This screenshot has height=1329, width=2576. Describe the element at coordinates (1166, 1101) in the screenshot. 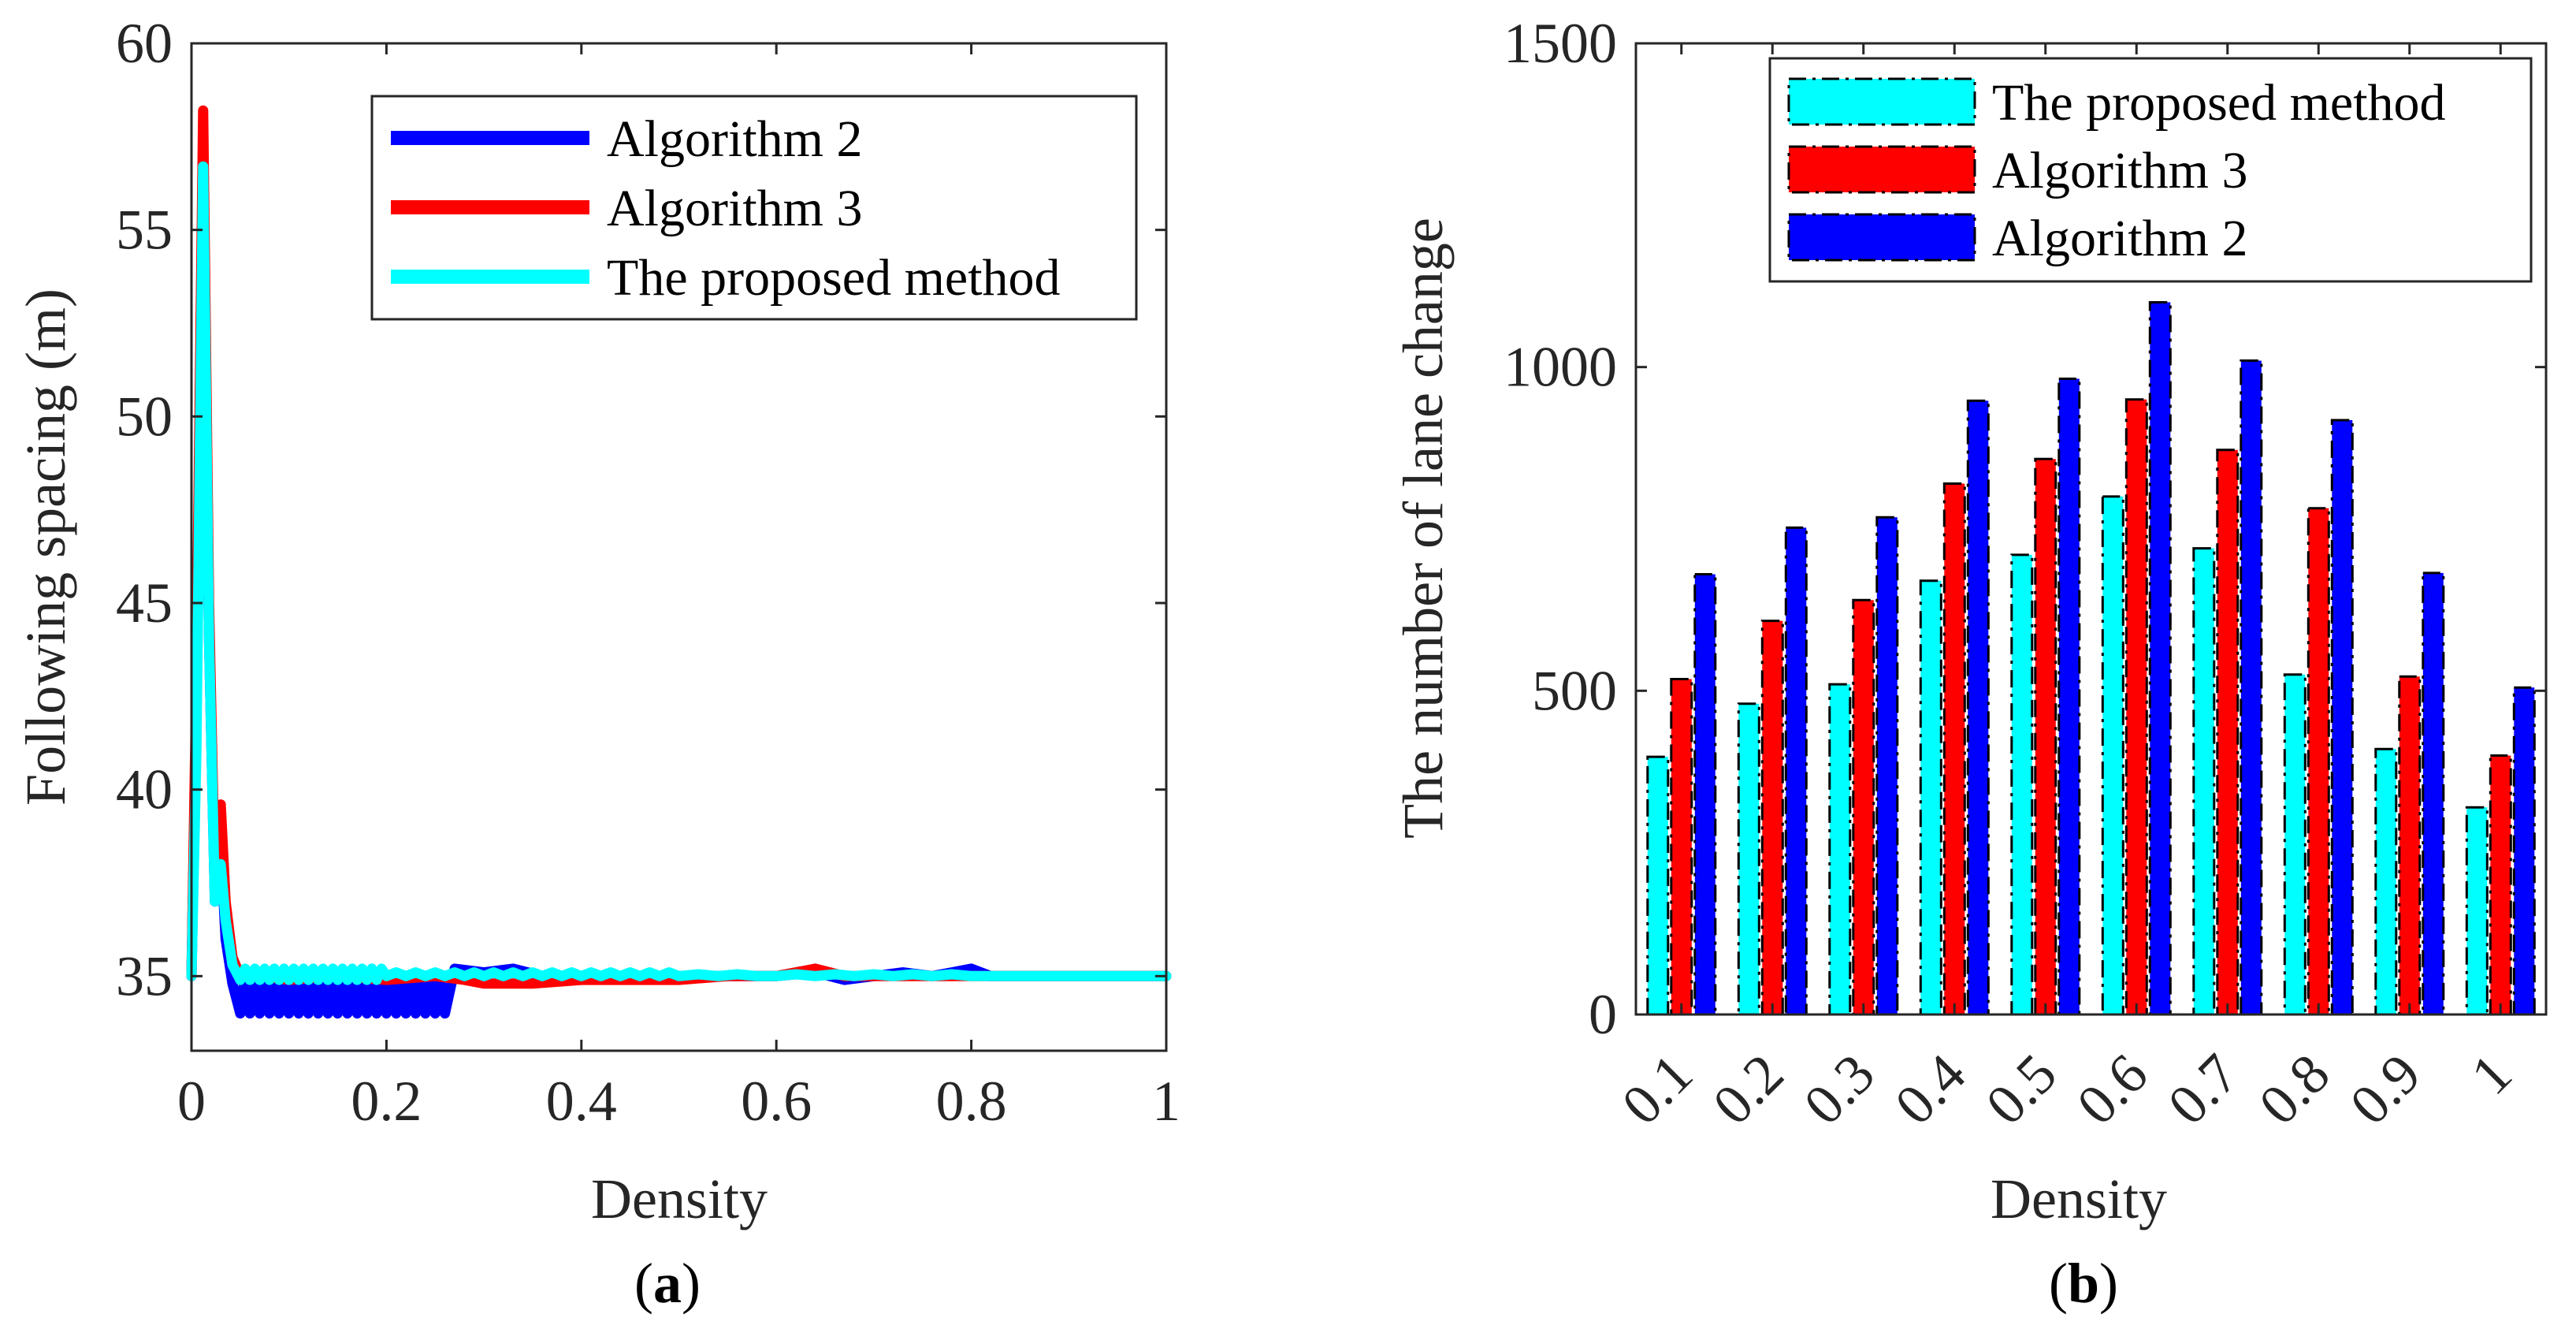

I see `panel-a-x-tick-label: 1` at that location.